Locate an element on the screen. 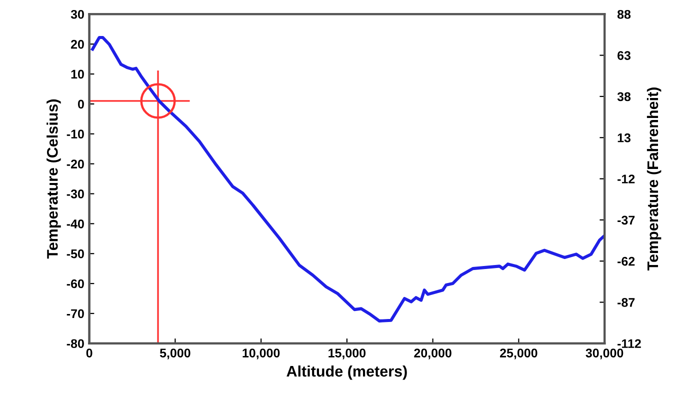 The height and width of the screenshot is (404, 687). y-tick-label: 20 is located at coordinates (77, 44).